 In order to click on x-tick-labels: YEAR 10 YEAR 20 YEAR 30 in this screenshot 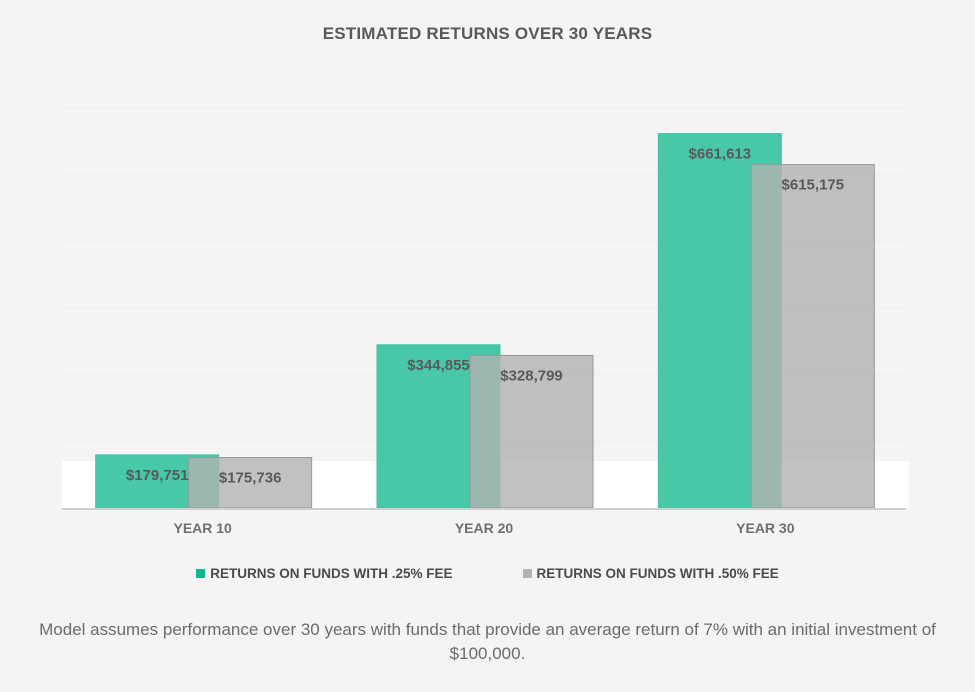, I will do `click(483, 528)`.